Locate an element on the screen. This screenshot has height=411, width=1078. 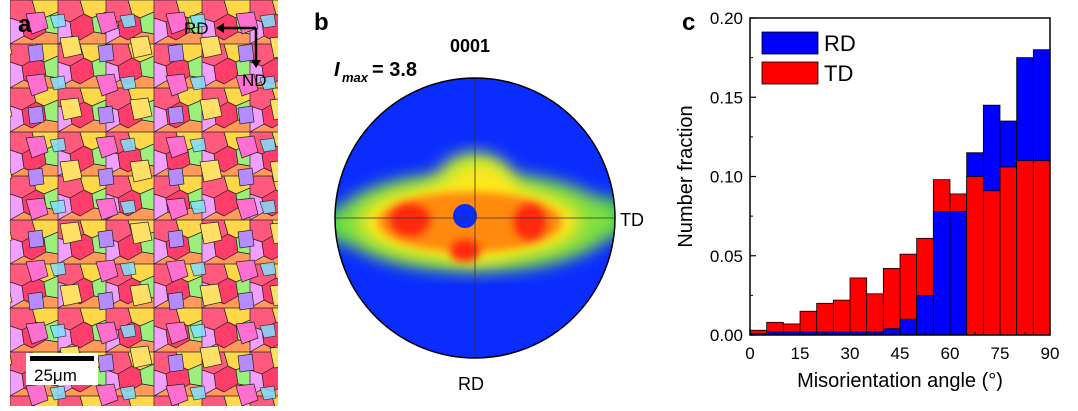
x-tick-label: 60 is located at coordinates (950, 353).